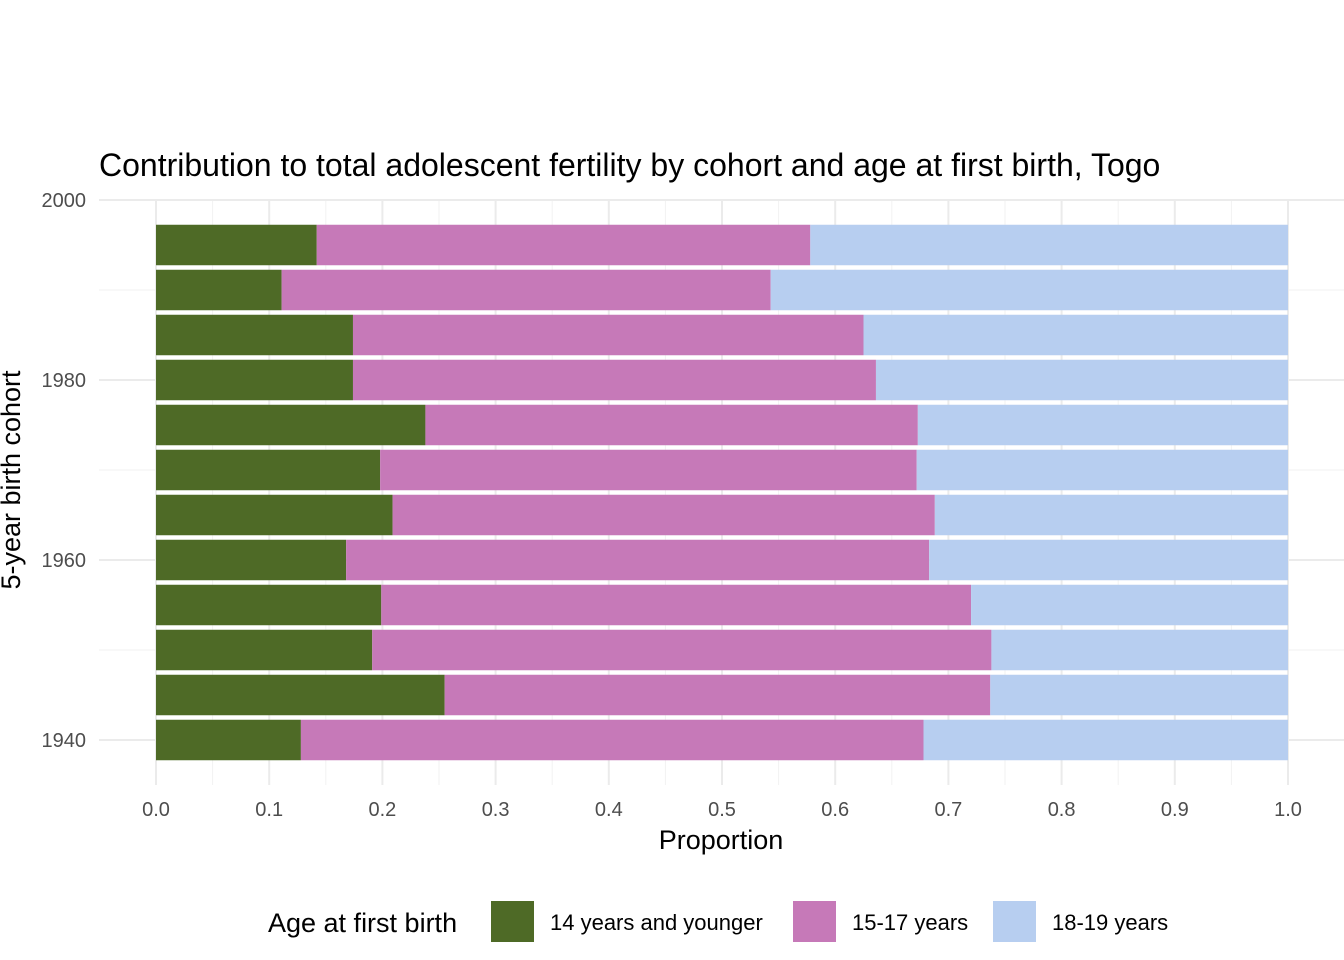 This screenshot has width=1344, height=960. I want to click on bar-segment-3-cohort-1965, so click(1111, 515).